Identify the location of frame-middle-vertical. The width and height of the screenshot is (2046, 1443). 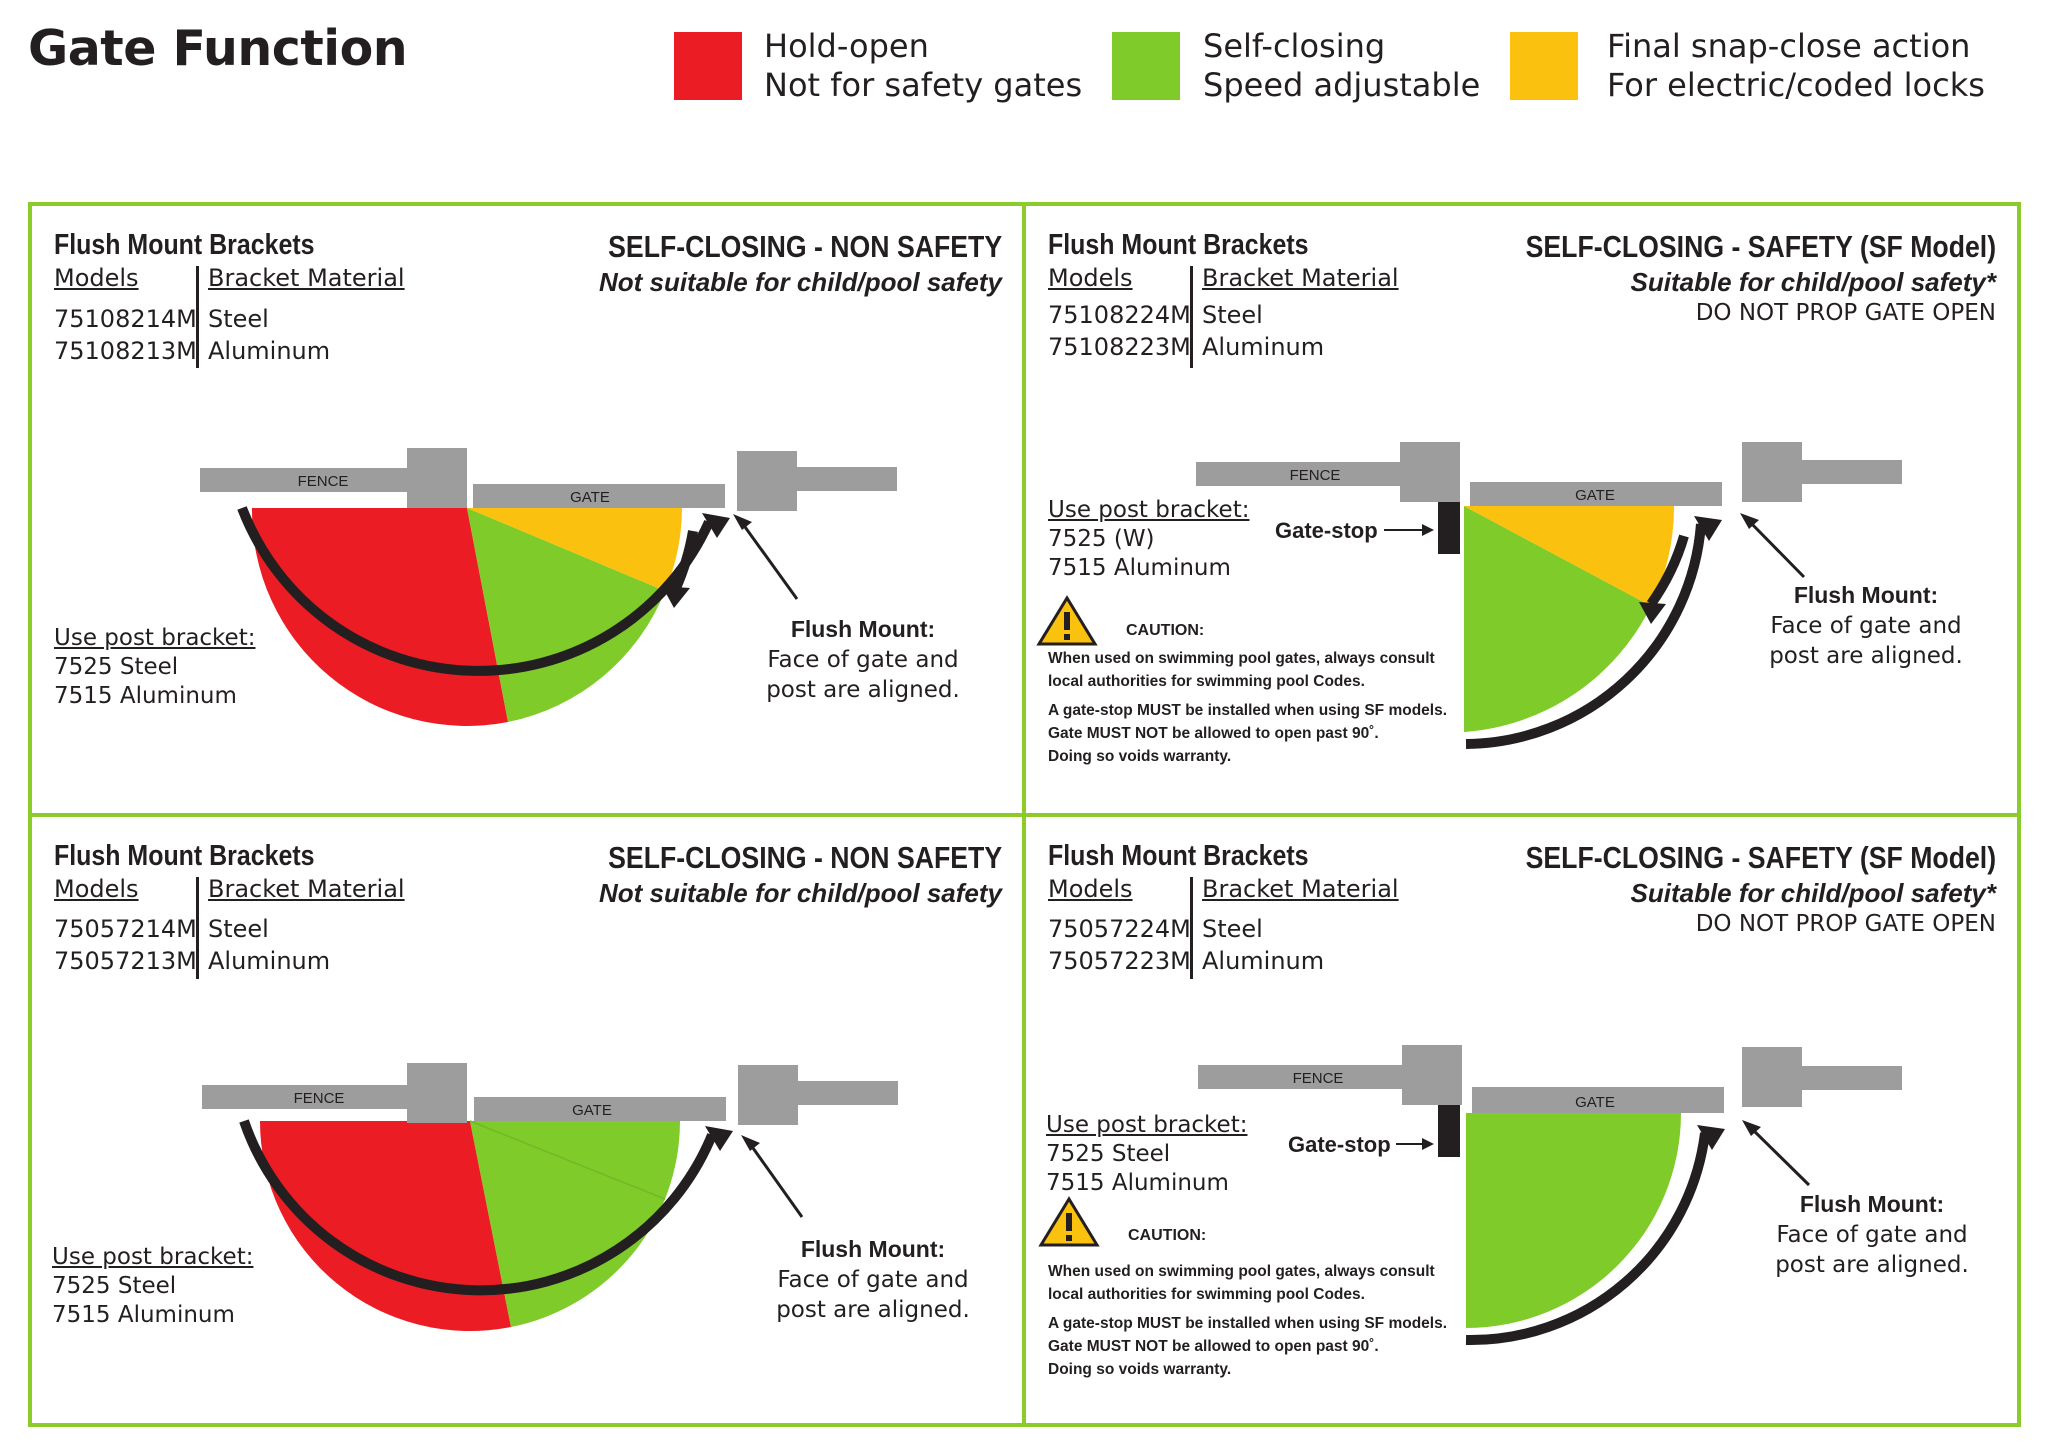
(1024, 814).